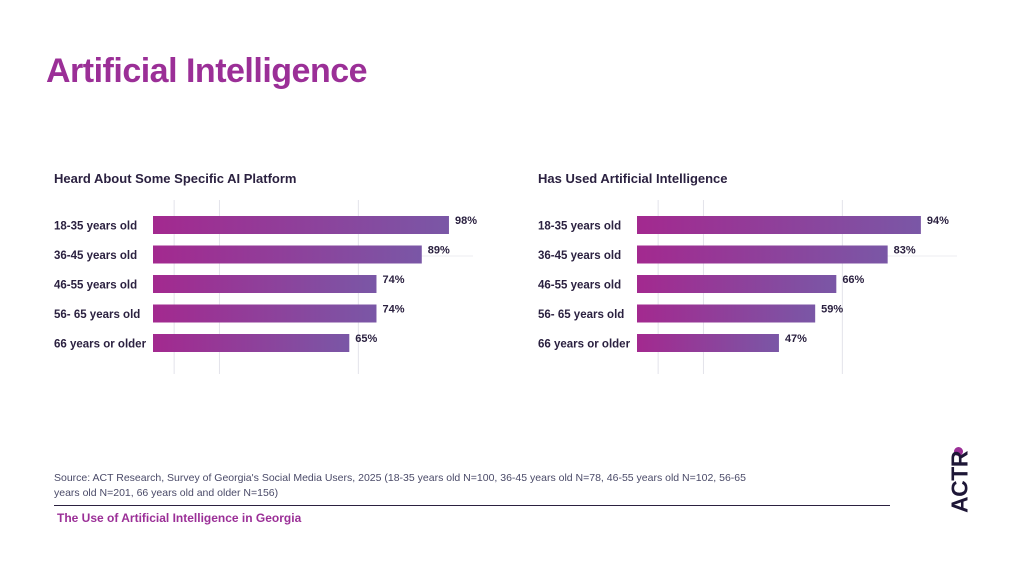  I want to click on data-label: 98%, so click(466, 221).